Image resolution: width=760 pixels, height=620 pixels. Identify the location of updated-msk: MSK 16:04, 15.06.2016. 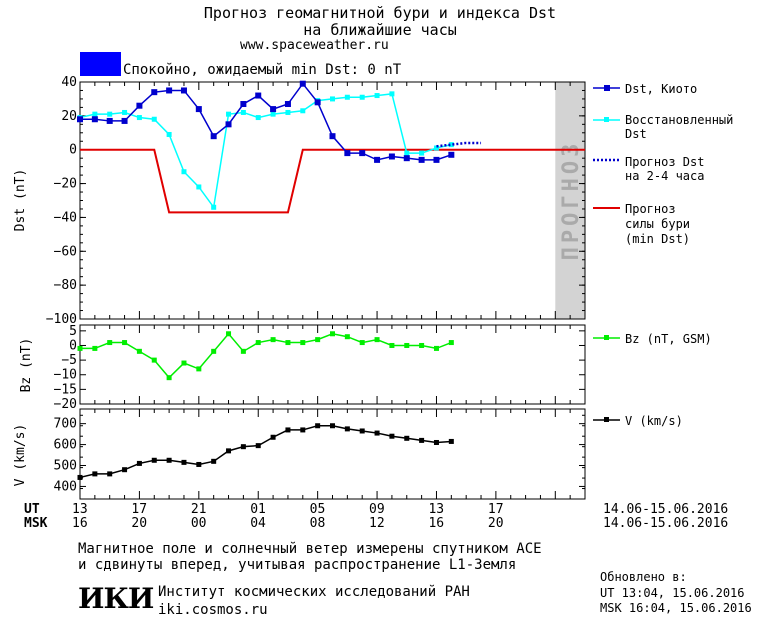
(676, 608).